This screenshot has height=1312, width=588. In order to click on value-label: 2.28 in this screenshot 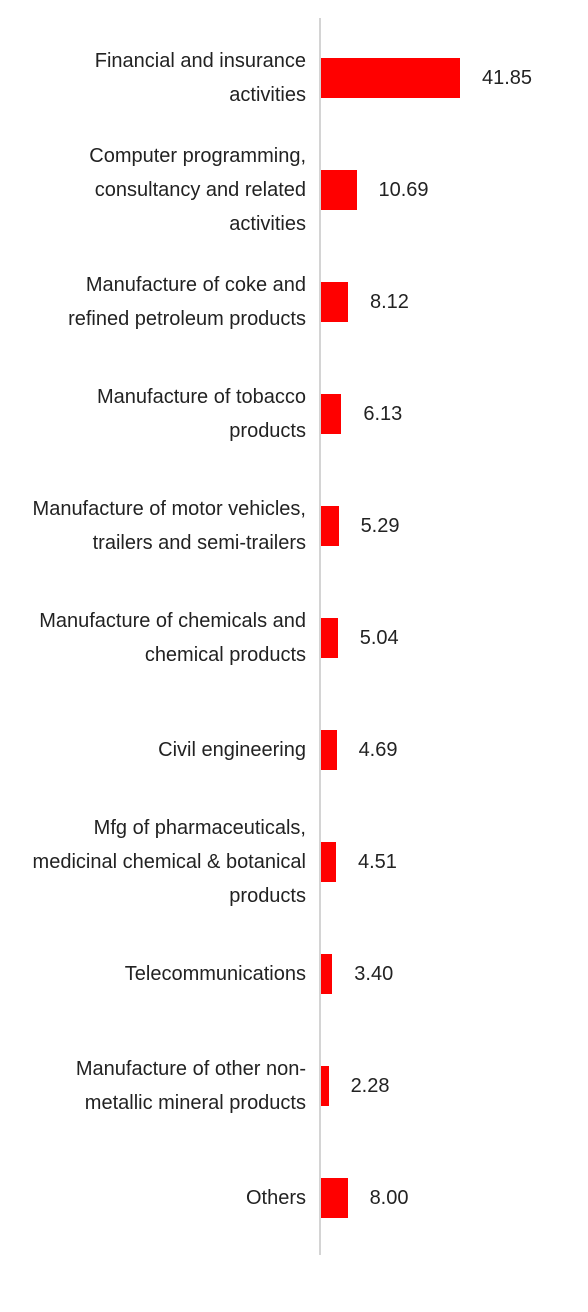, I will do `click(370, 1086)`.